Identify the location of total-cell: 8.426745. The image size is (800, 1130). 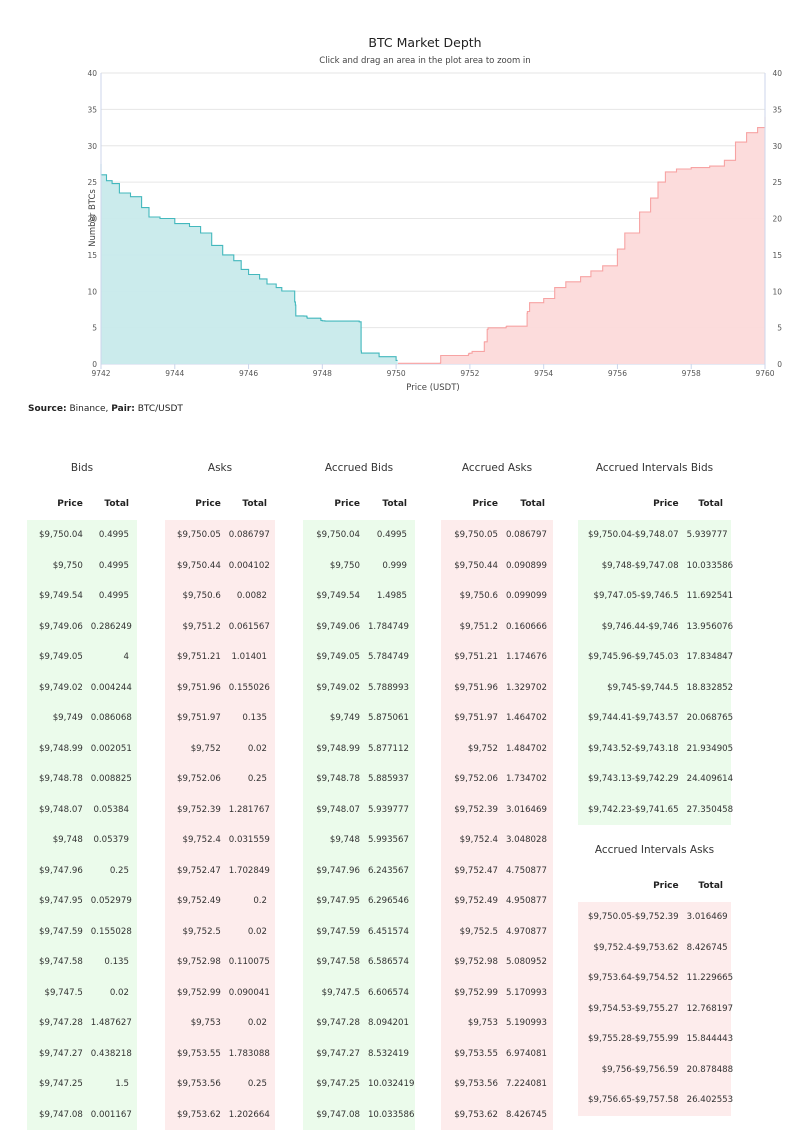
(709, 948).